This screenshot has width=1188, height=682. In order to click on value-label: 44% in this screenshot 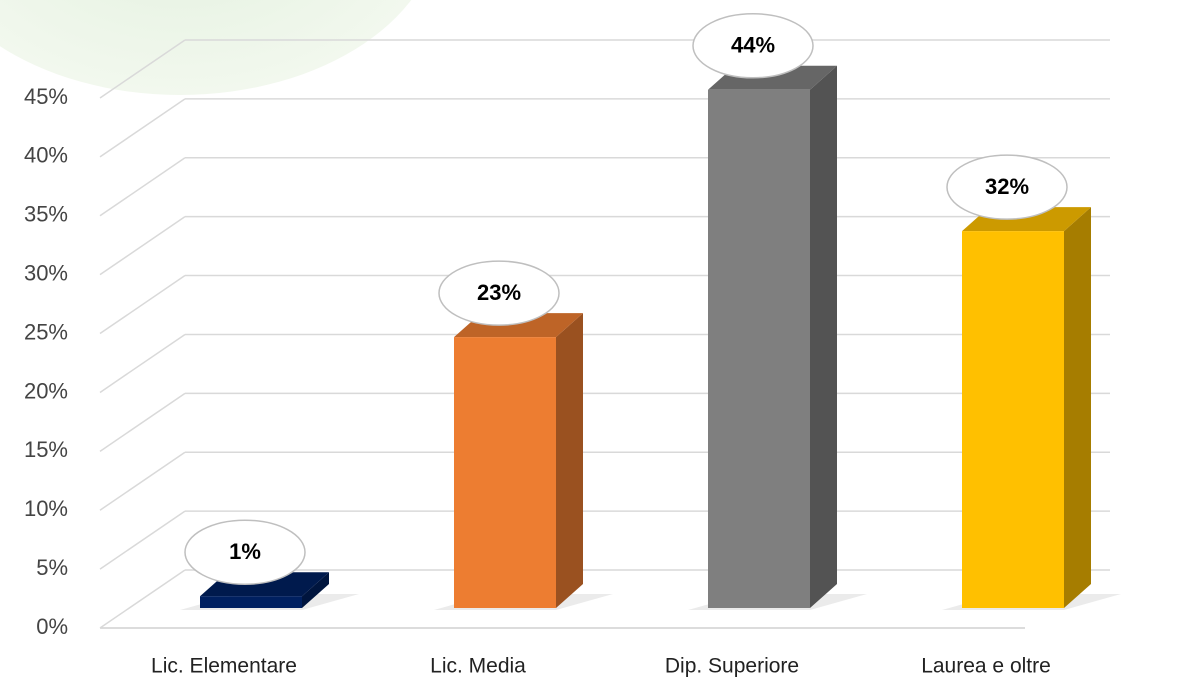, I will do `click(753, 45)`.